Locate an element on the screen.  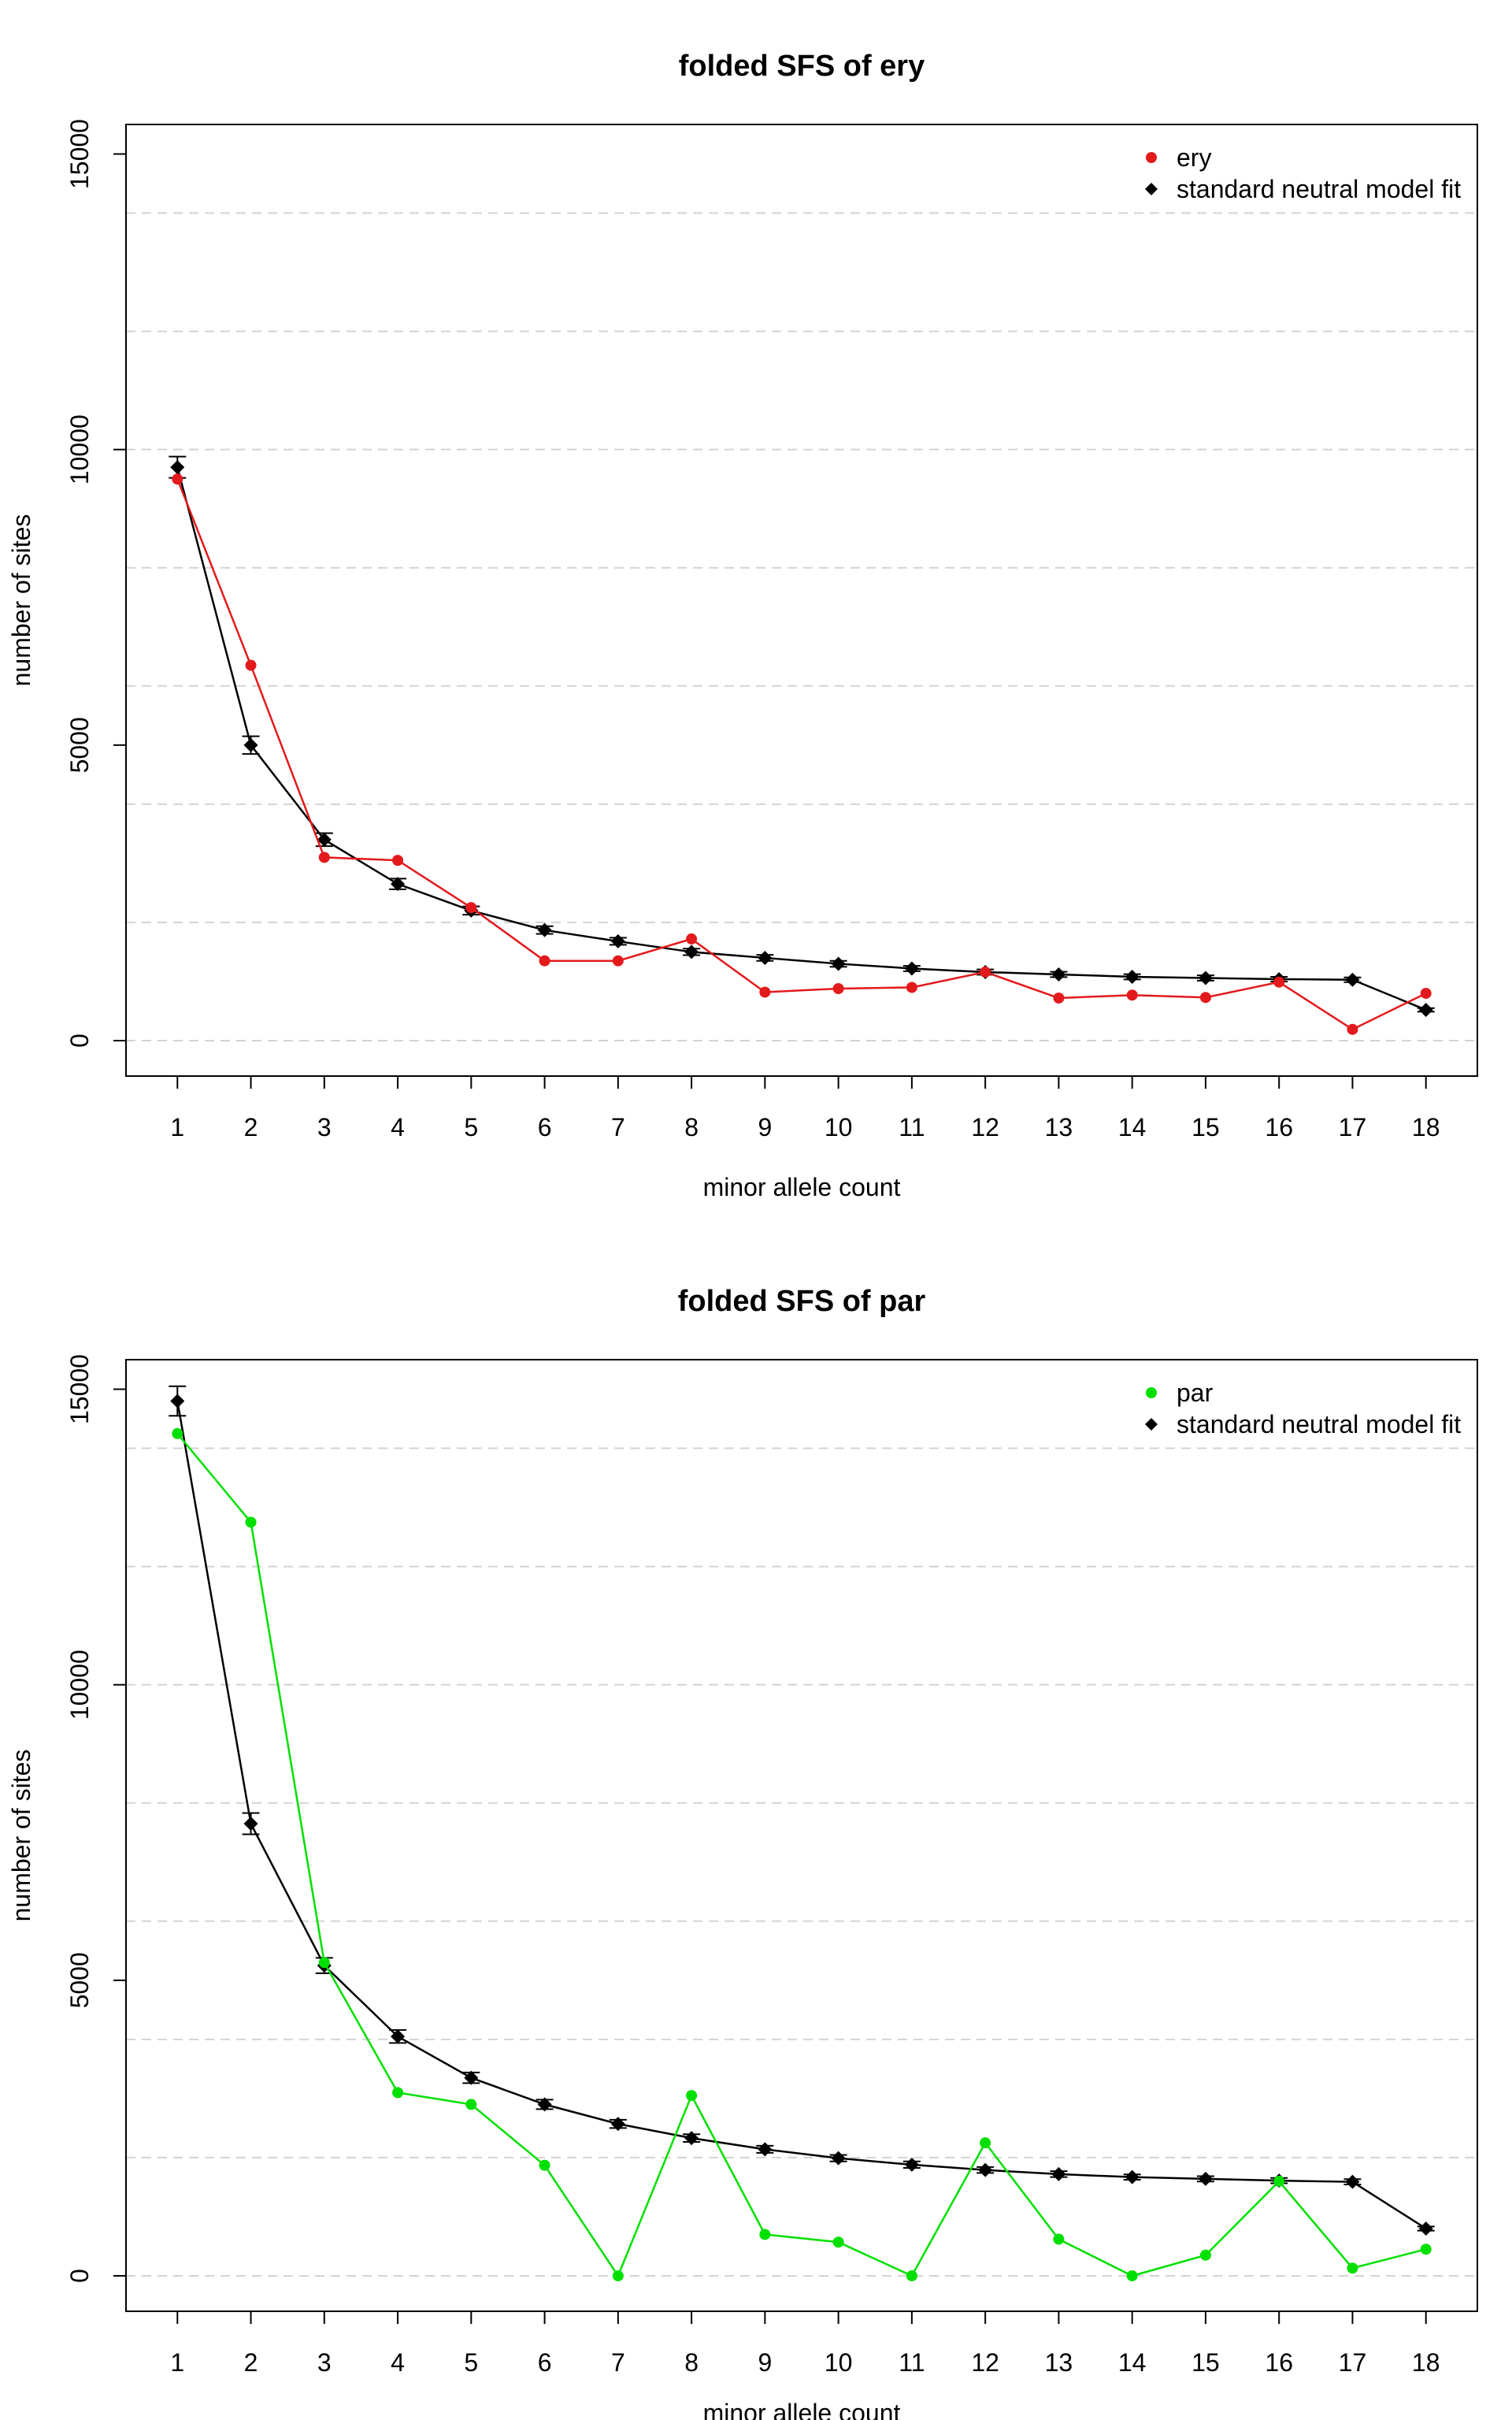
y-tick-label: 0 is located at coordinates (79, 1041).